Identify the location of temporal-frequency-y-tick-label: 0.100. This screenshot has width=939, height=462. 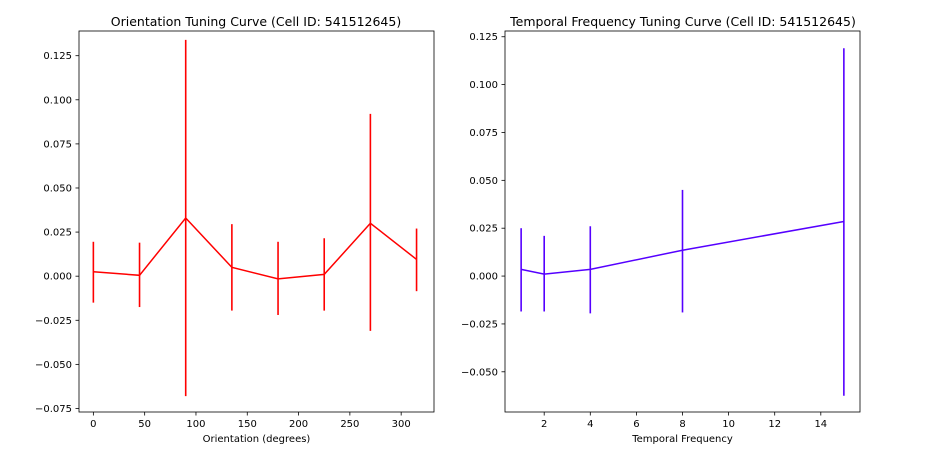
(483, 85).